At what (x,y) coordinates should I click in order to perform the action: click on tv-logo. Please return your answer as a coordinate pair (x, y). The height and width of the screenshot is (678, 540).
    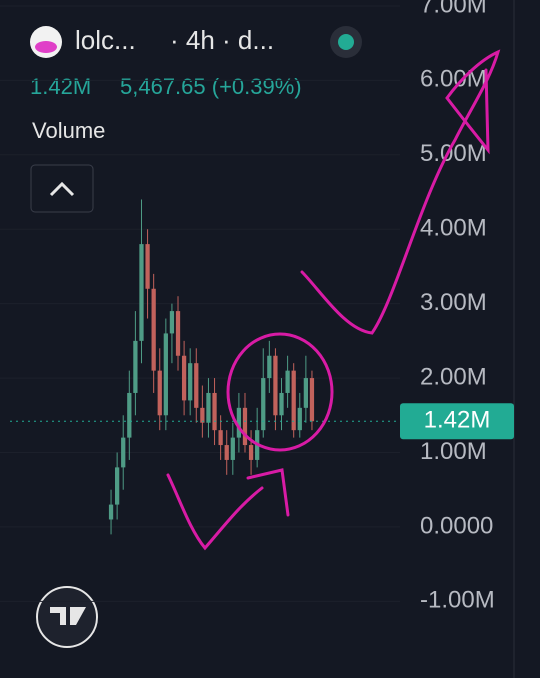
    Looking at the image, I should click on (67, 617).